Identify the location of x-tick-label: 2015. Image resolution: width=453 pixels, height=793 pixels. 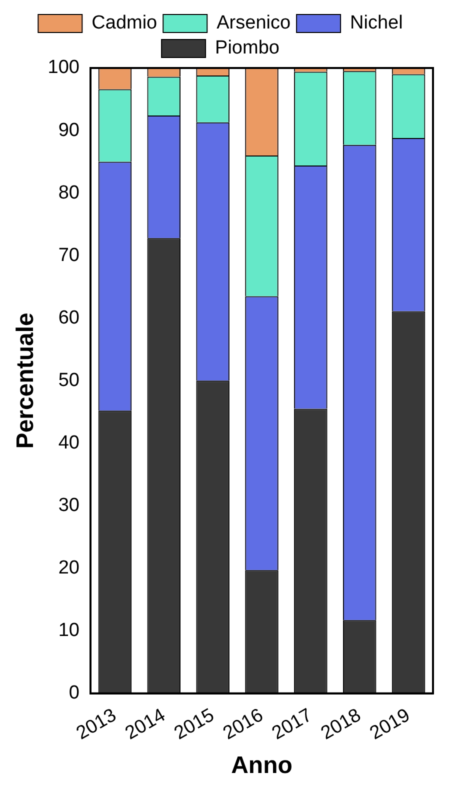
(194, 724).